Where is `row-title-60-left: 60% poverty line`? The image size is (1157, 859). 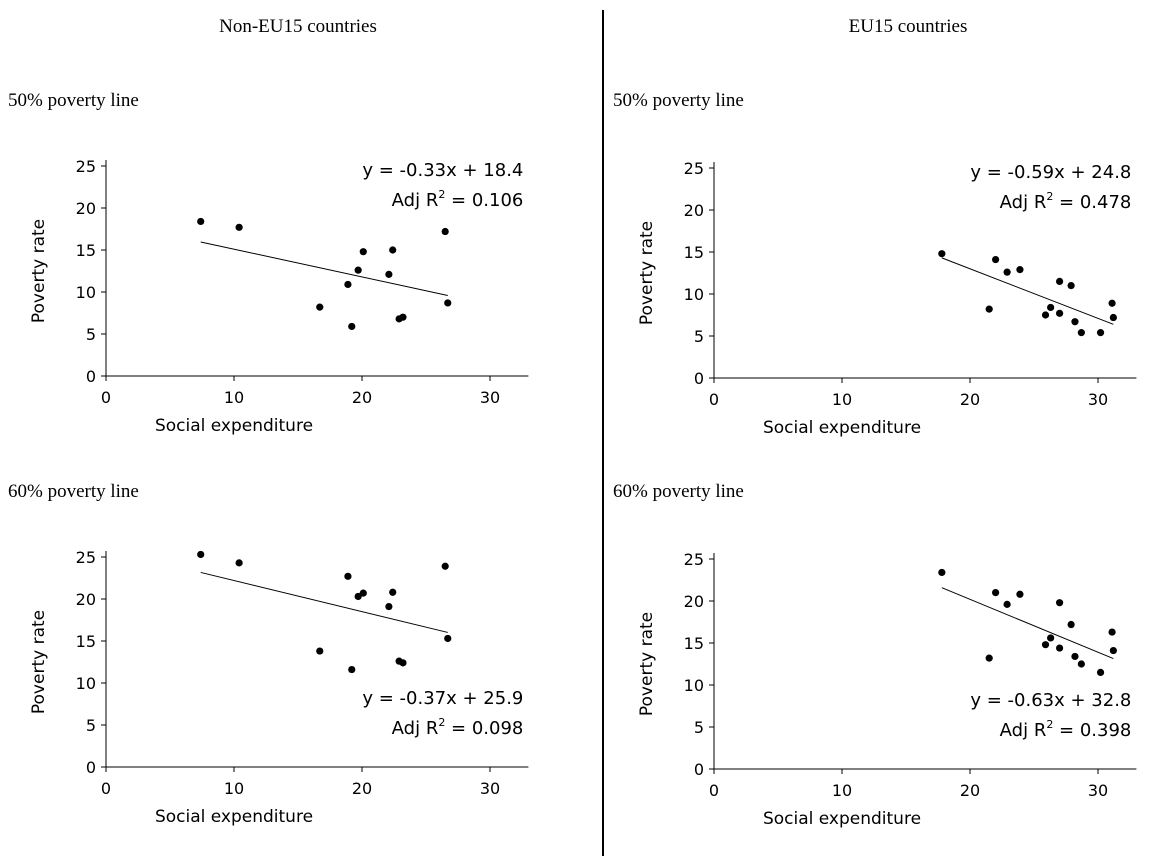 row-title-60-left: 60% poverty line is located at coordinates (73, 491).